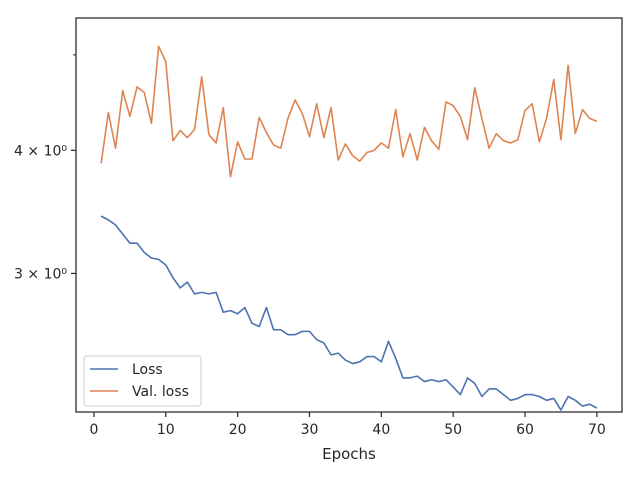  I want to click on legend: Loss Val. loss, so click(142, 381).